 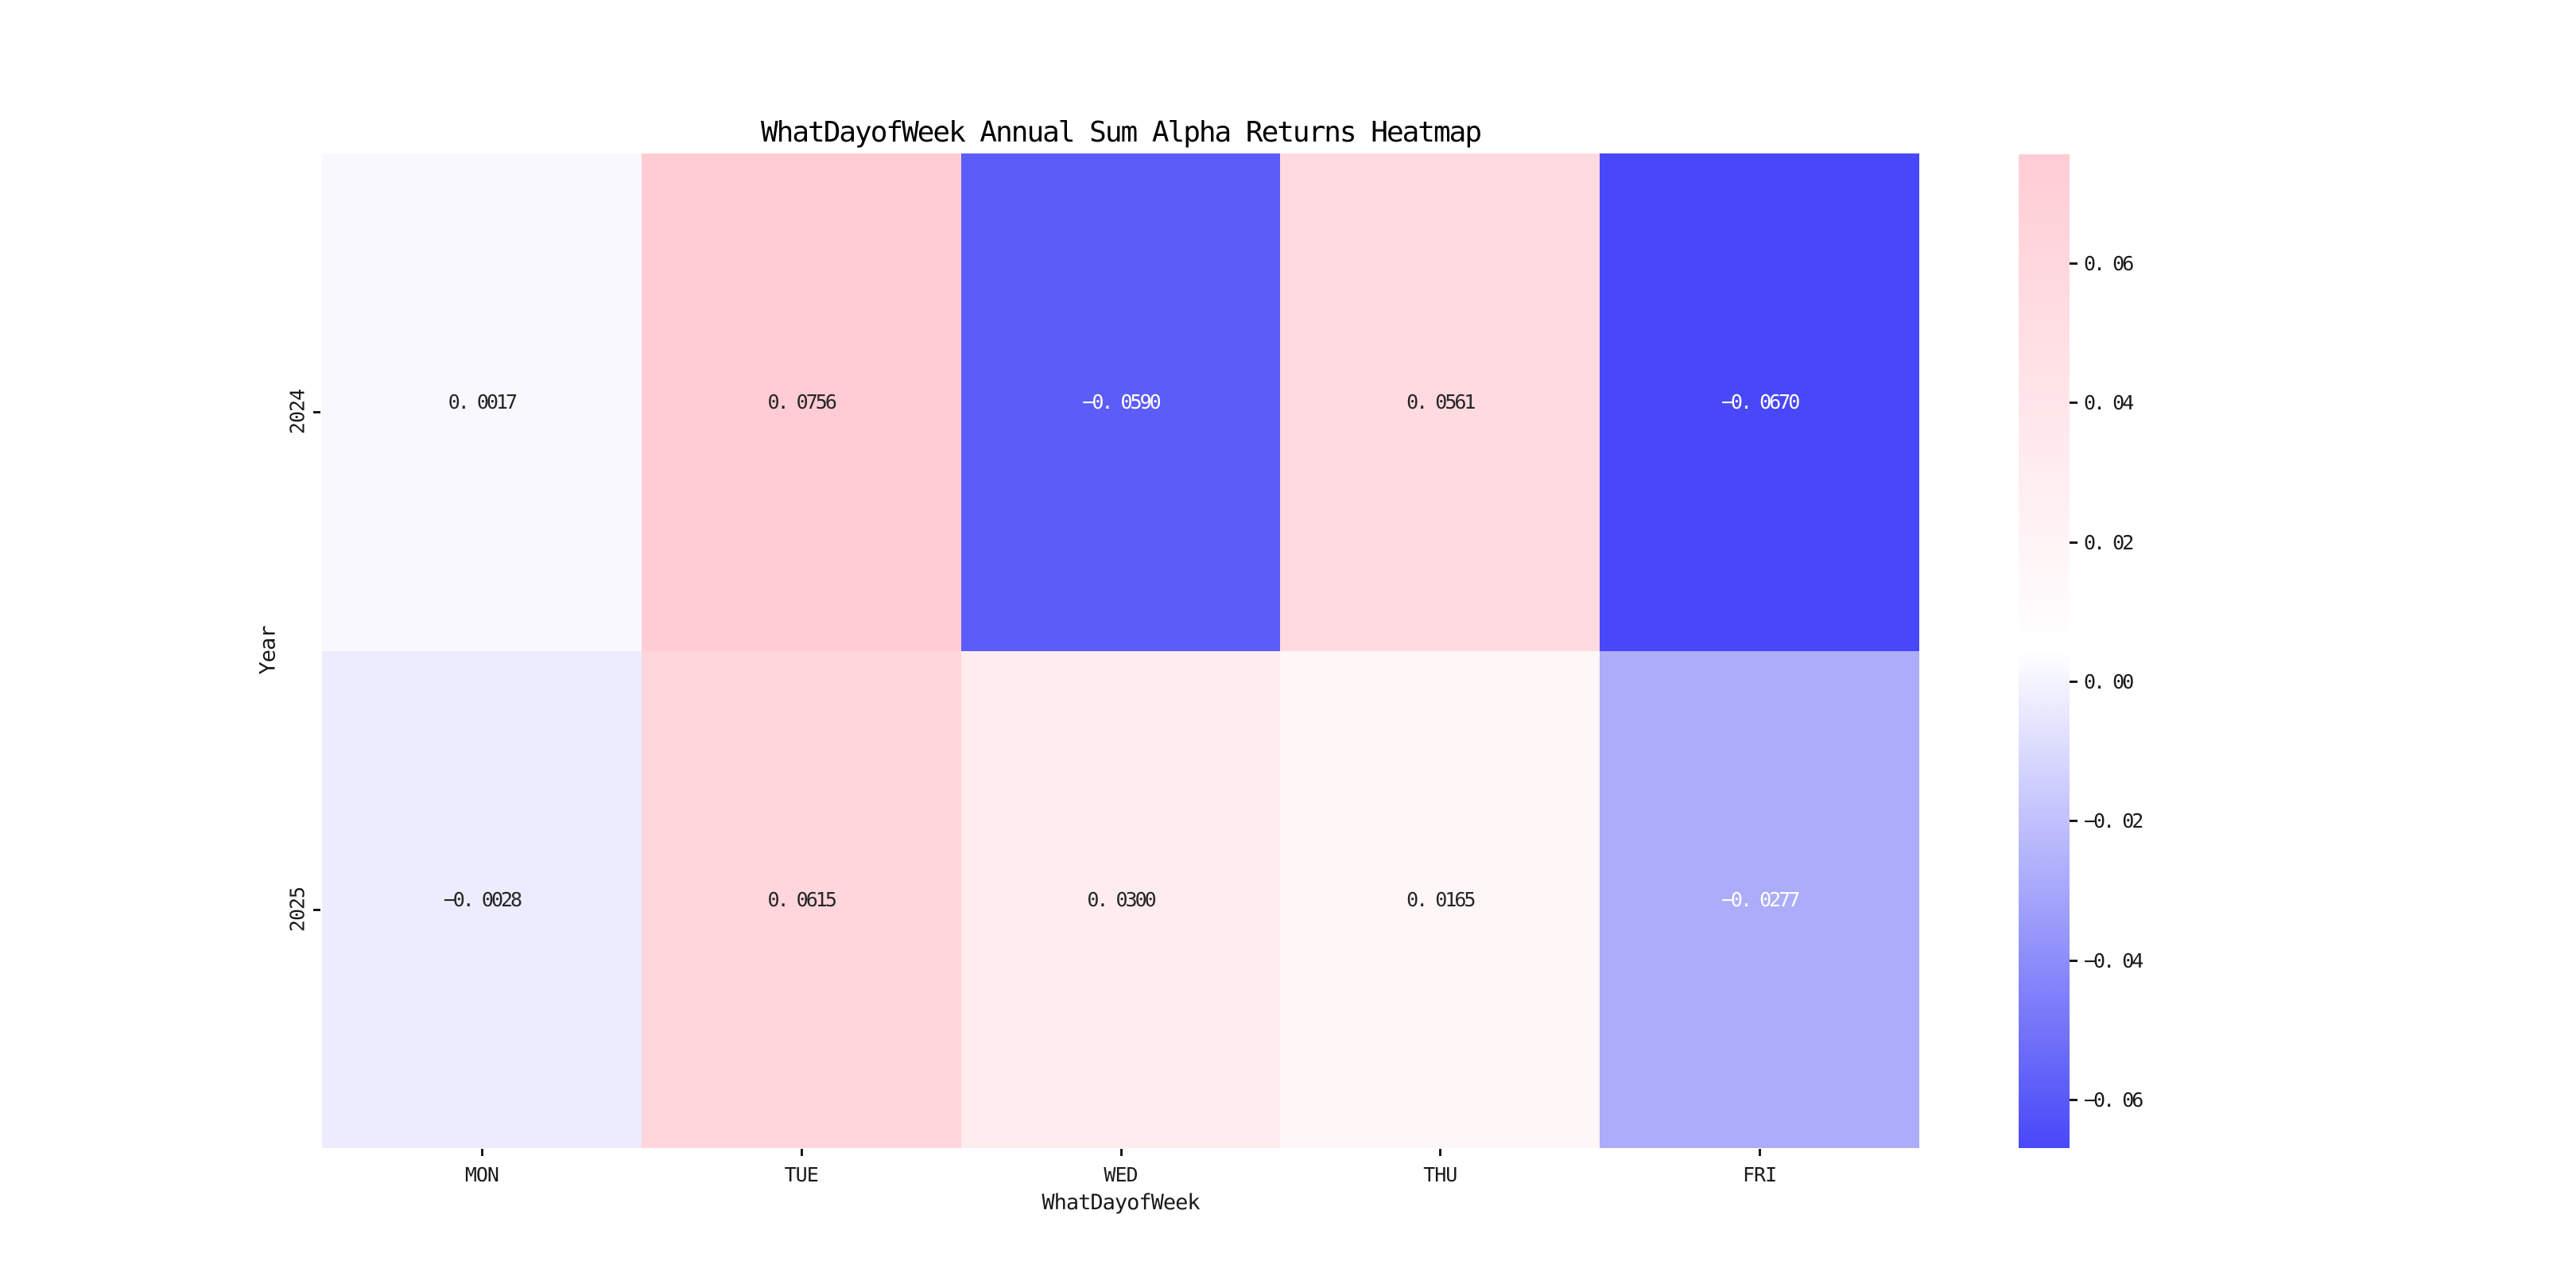 What do you see at coordinates (2113, 1099) in the screenshot?
I see `colorbar-tick-label: −0. 06` at bounding box center [2113, 1099].